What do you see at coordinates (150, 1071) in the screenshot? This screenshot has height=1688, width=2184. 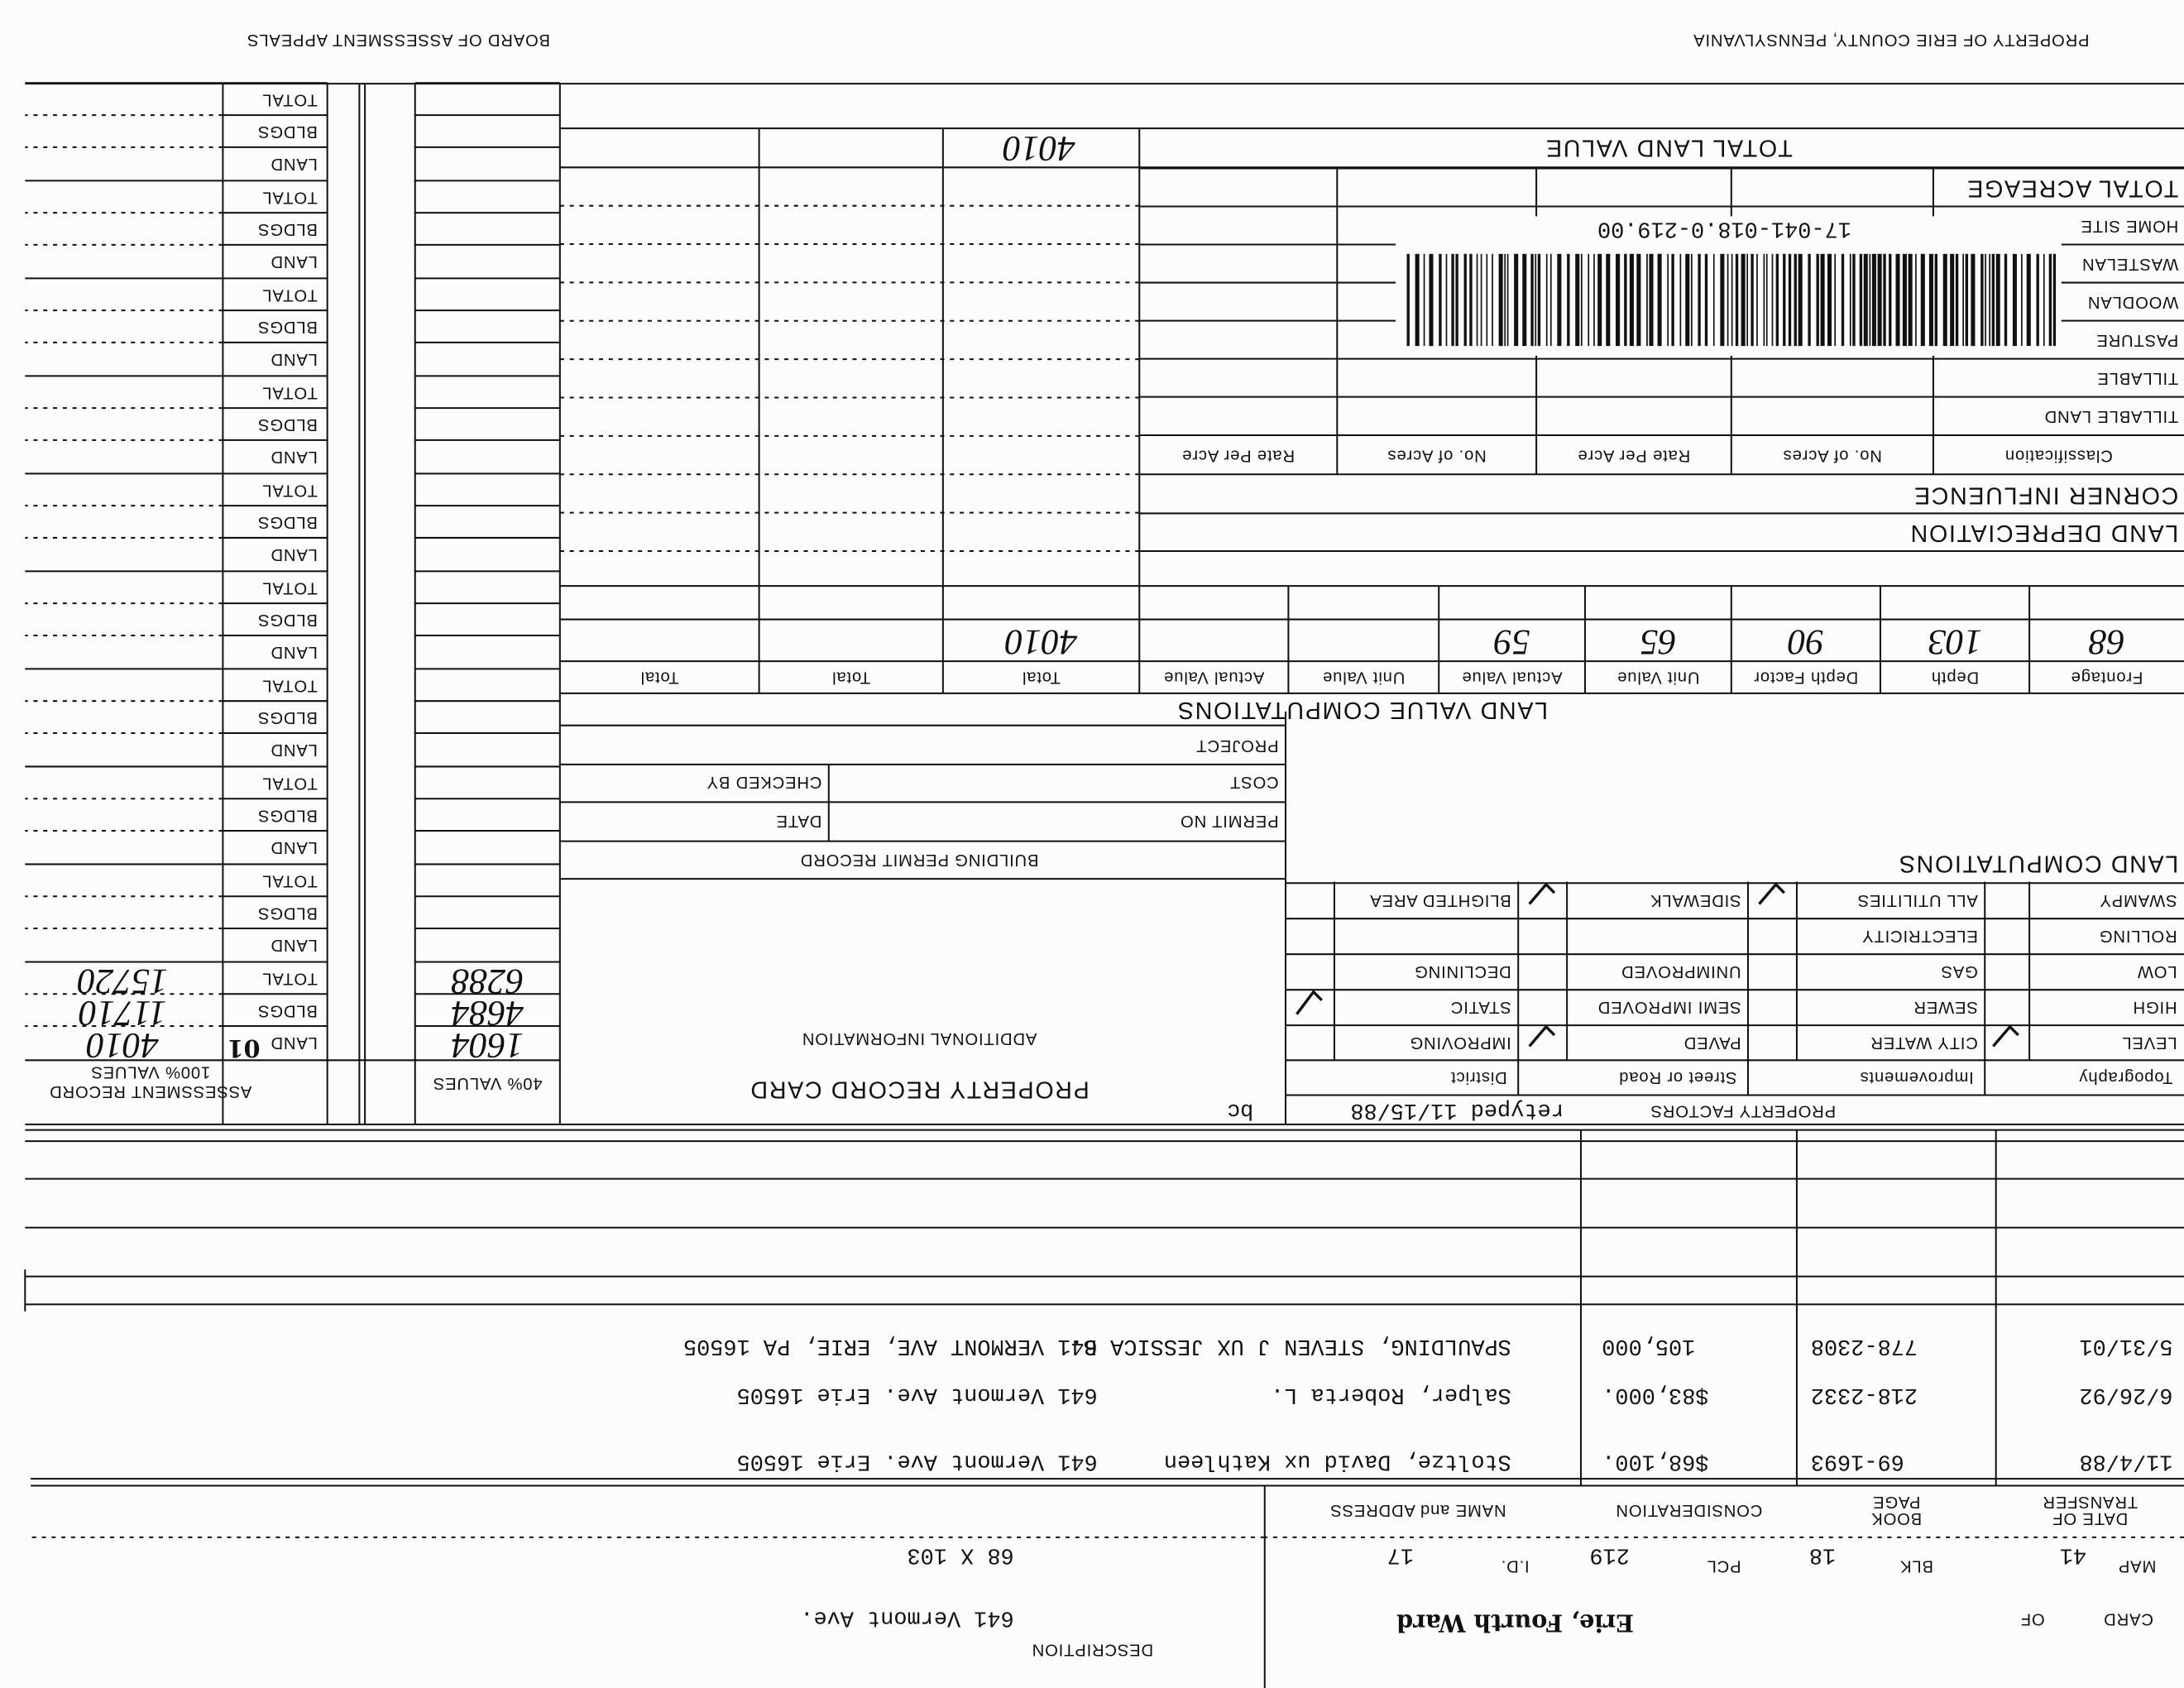 I see `column-header: 100% VALUES` at bounding box center [150, 1071].